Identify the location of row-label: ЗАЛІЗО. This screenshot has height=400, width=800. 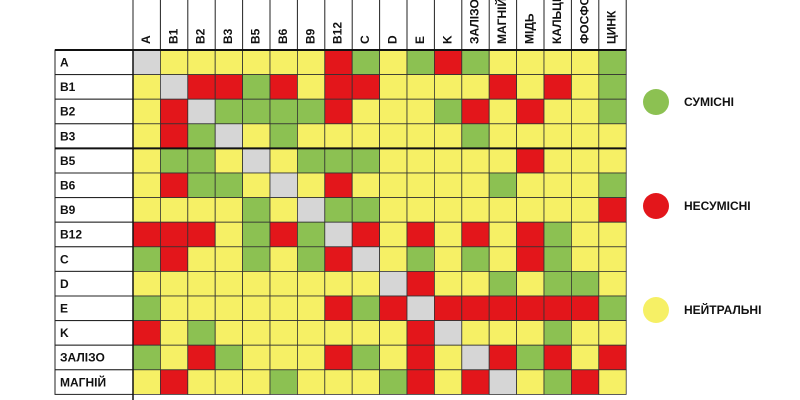
(82, 358).